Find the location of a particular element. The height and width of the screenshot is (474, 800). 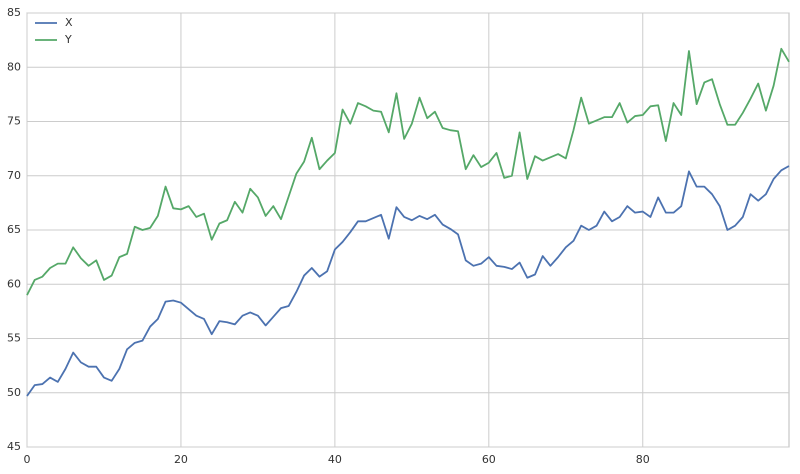

legend-label: Y is located at coordinates (68, 39).